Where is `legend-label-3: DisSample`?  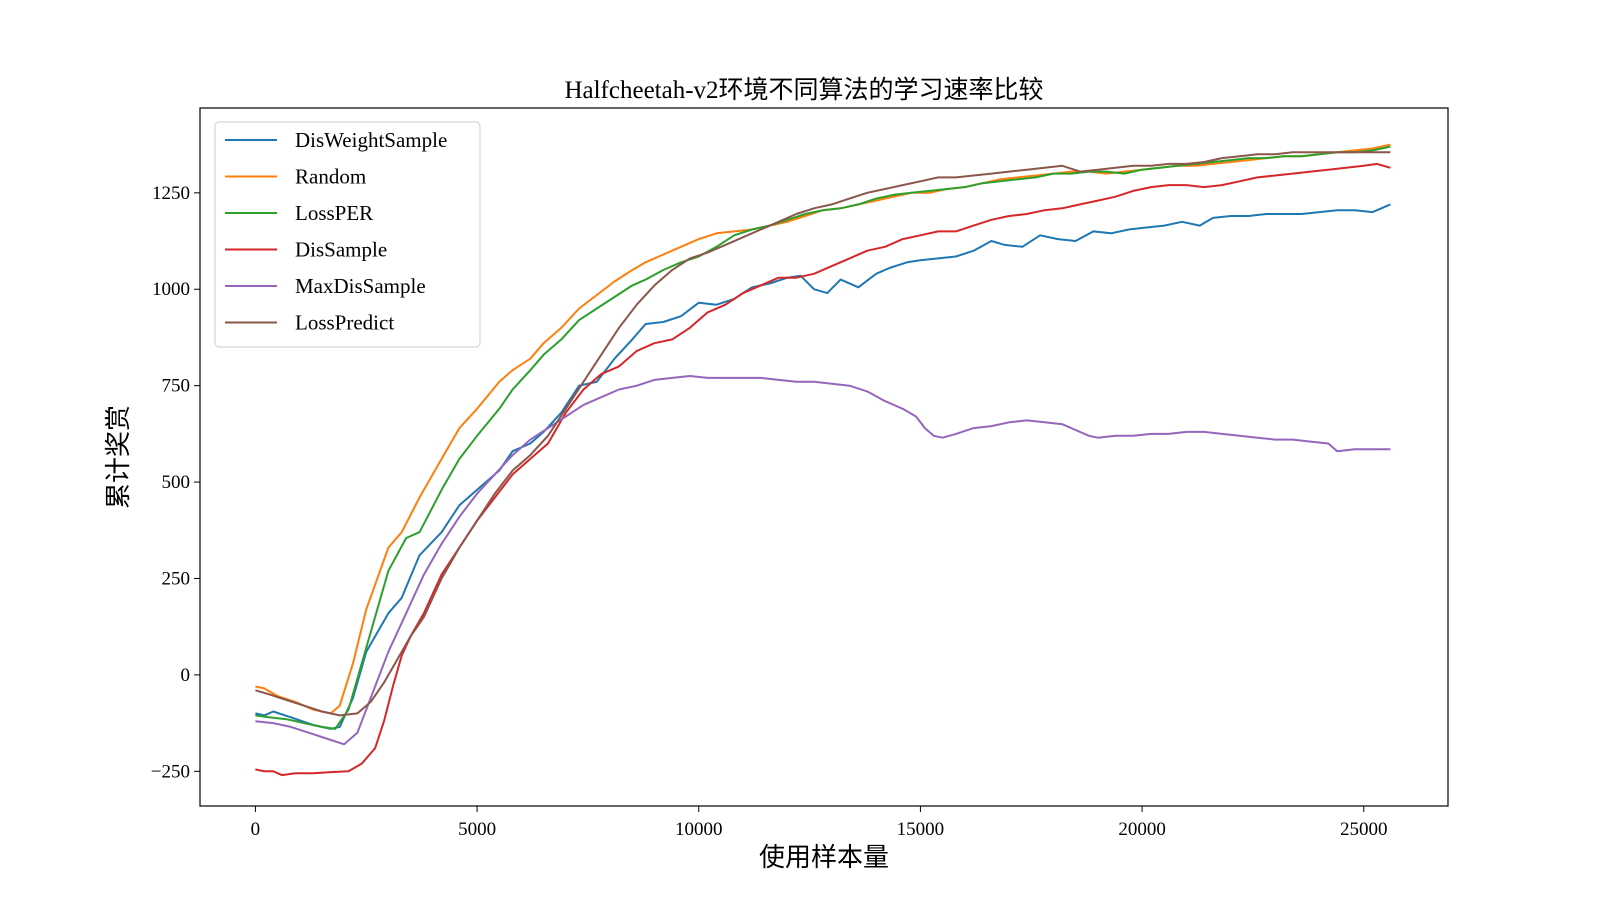
legend-label-3: DisSample is located at coordinates (341, 250).